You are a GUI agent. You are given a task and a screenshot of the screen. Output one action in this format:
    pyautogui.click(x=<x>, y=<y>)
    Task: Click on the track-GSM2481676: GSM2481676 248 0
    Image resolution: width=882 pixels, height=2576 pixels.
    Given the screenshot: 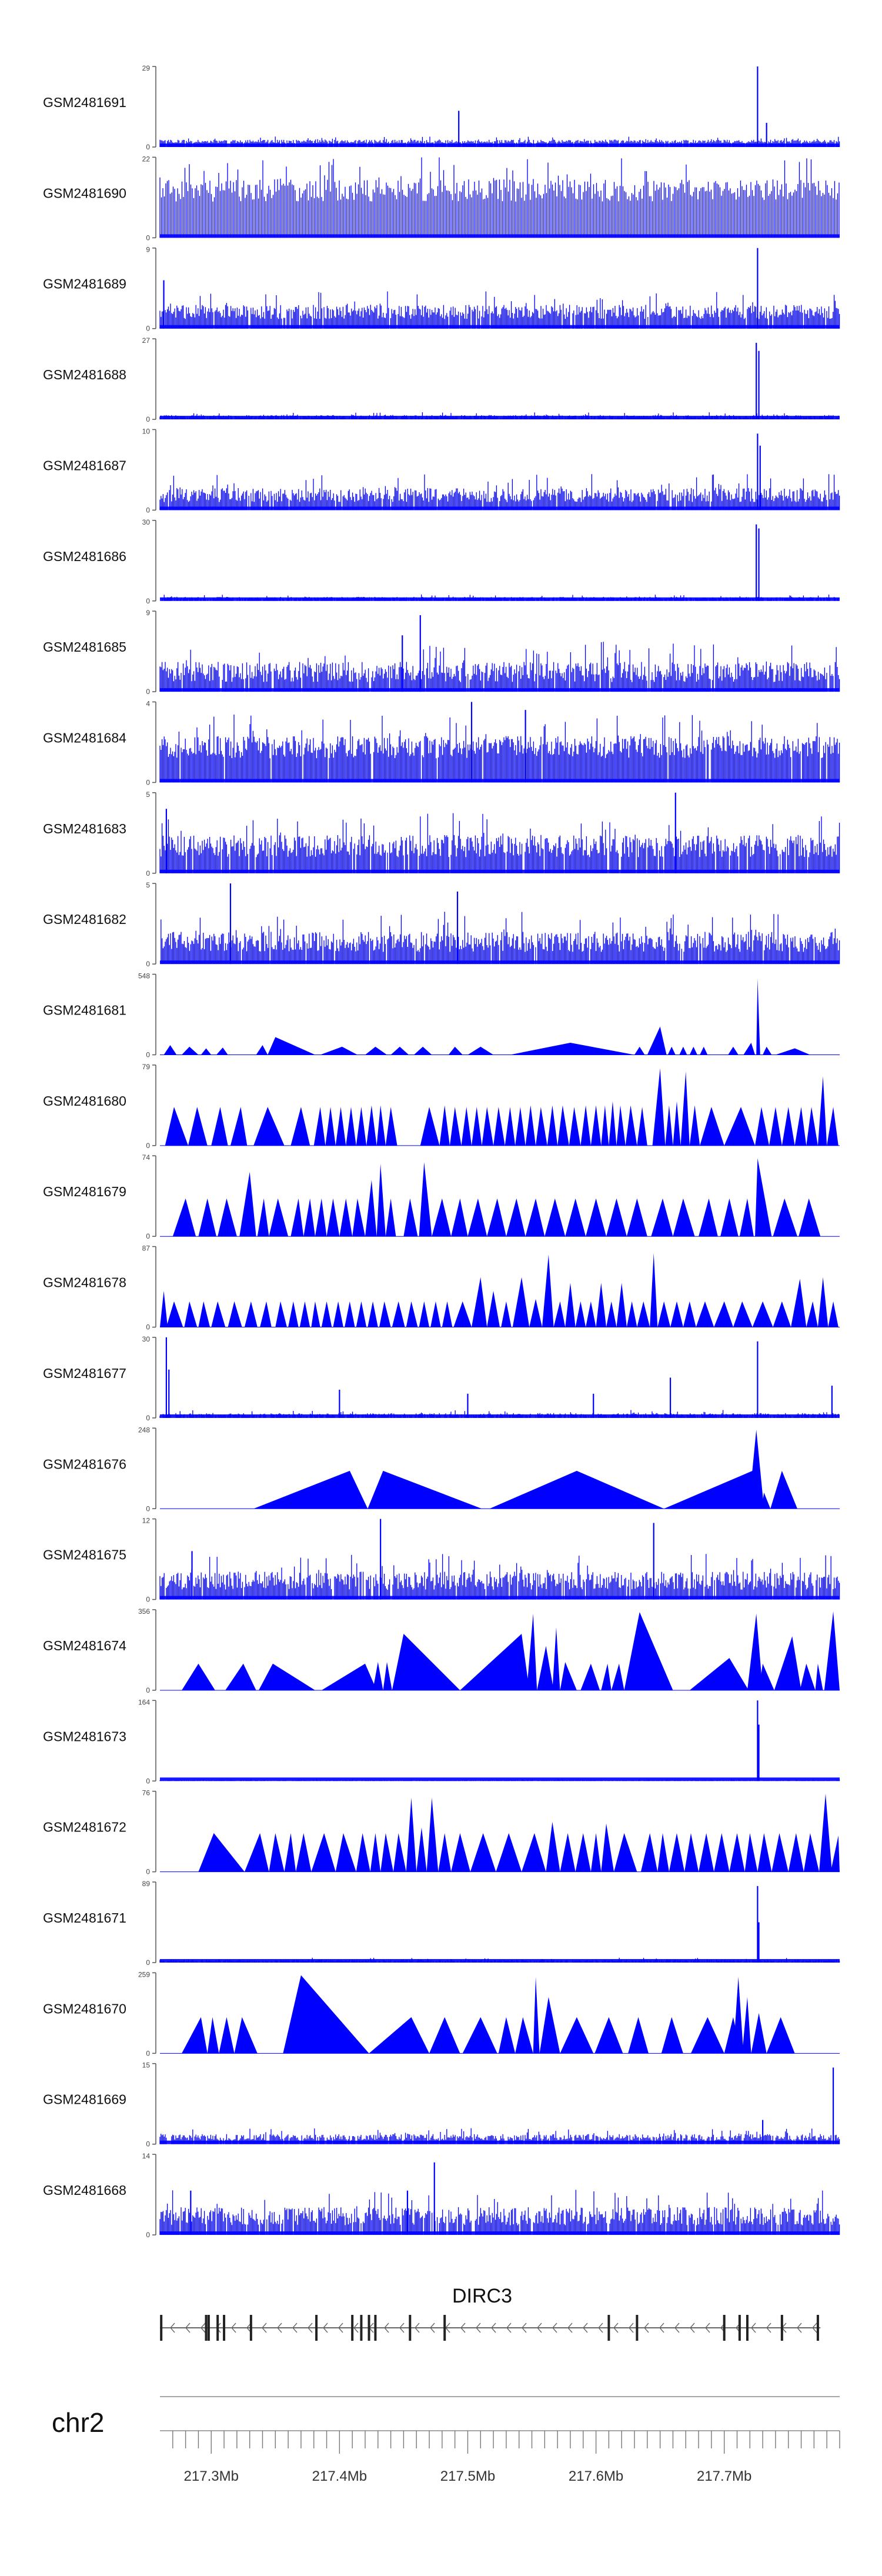 What is the action you would take?
    pyautogui.click(x=441, y=1469)
    